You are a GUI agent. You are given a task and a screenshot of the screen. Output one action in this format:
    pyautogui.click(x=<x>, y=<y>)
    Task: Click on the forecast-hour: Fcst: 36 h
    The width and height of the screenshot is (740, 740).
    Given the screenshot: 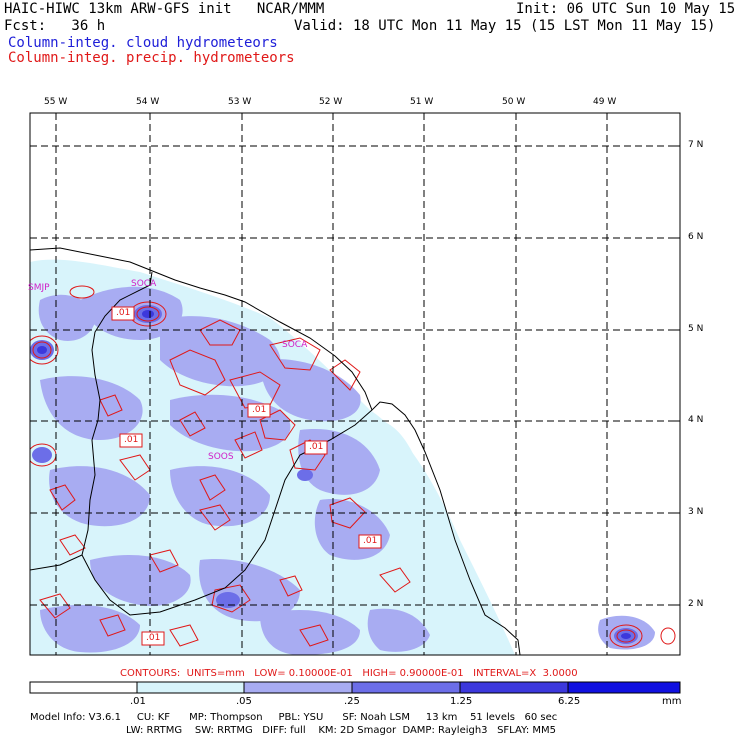 What is the action you would take?
    pyautogui.click(x=55, y=26)
    